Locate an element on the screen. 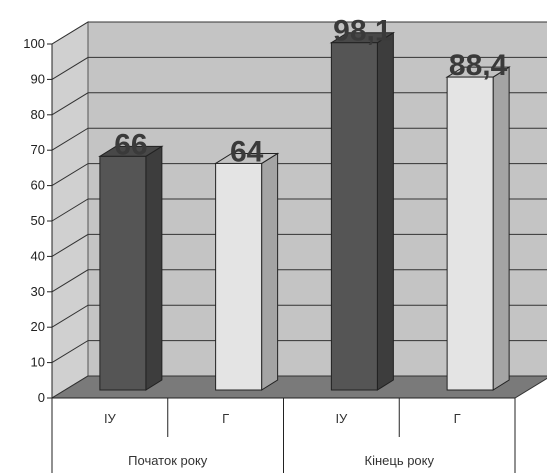  data-label: 88,4 is located at coordinates (478, 65).